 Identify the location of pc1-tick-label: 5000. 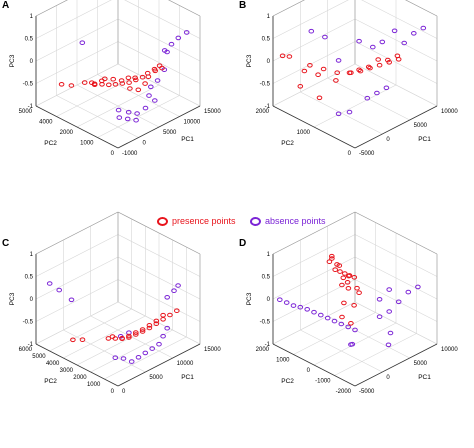
(170, 133).